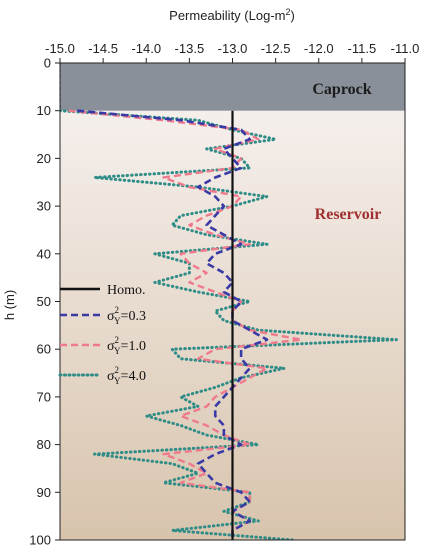 This screenshot has height=550, width=424. What do you see at coordinates (44, 158) in the screenshot?
I see `y-tick-label: 20` at bounding box center [44, 158].